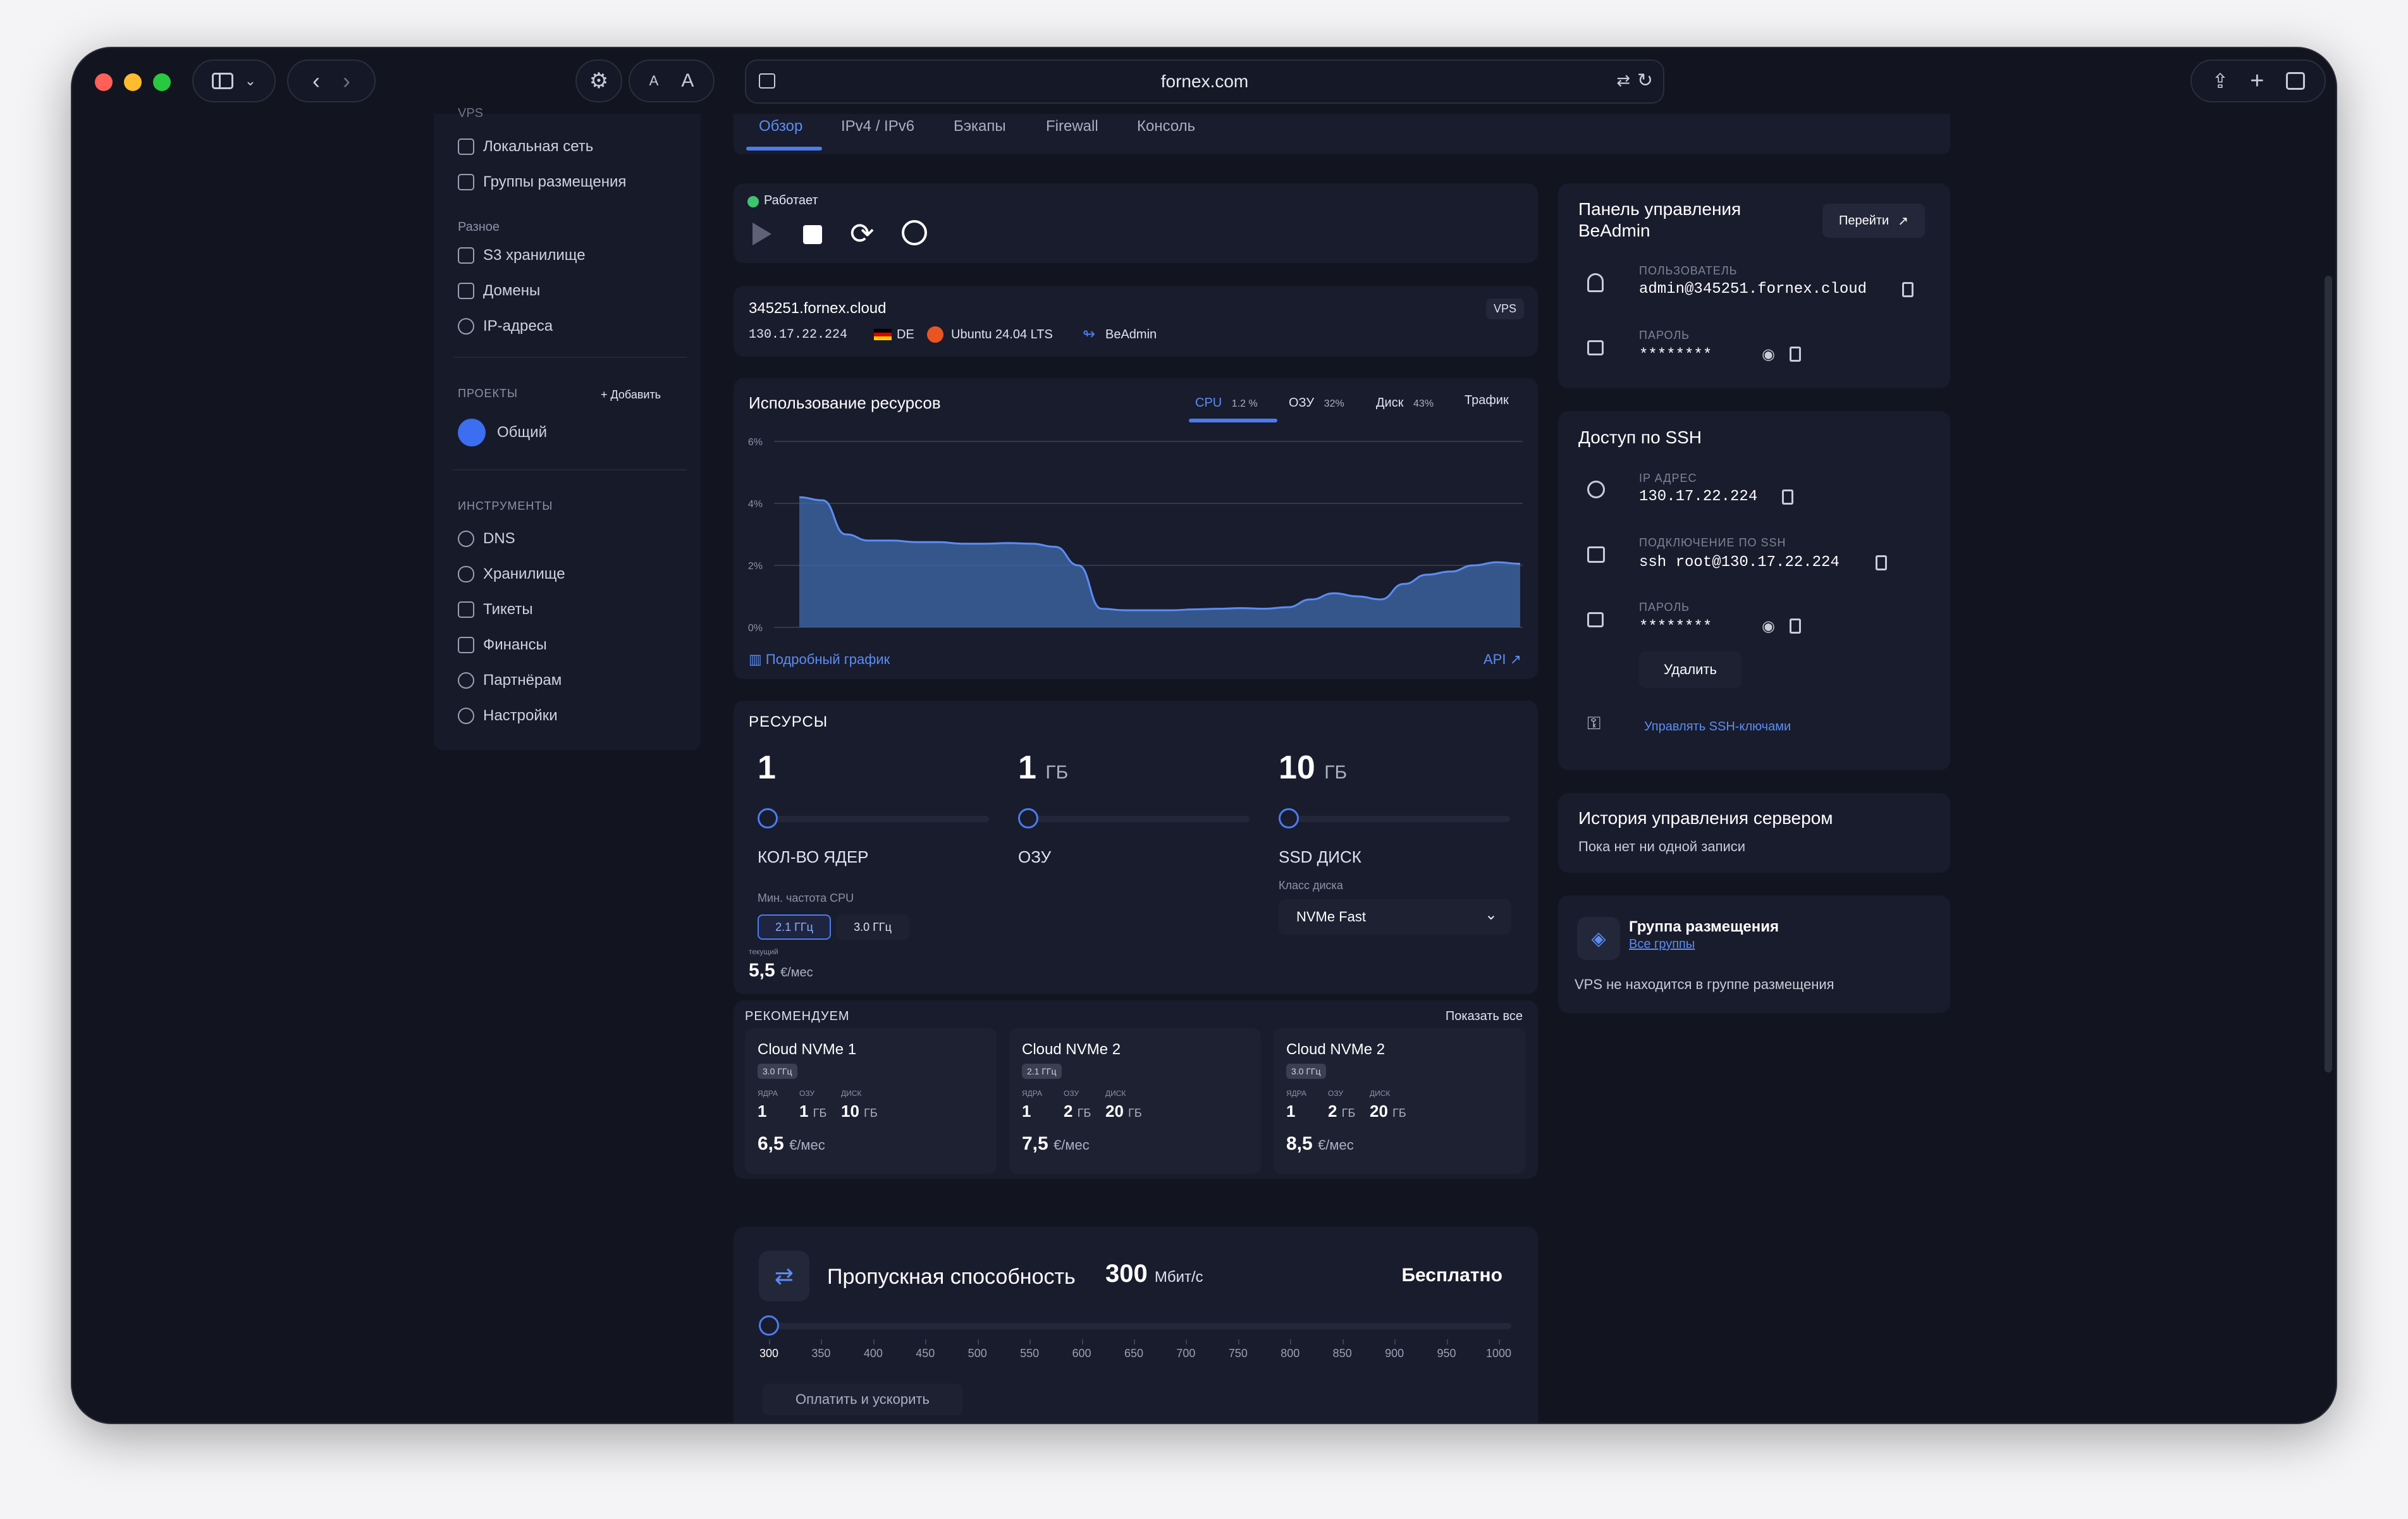  Describe the element at coordinates (872, 927) in the screenshot. I see `freq-option-3-0: 3.0 ГГц` at that location.